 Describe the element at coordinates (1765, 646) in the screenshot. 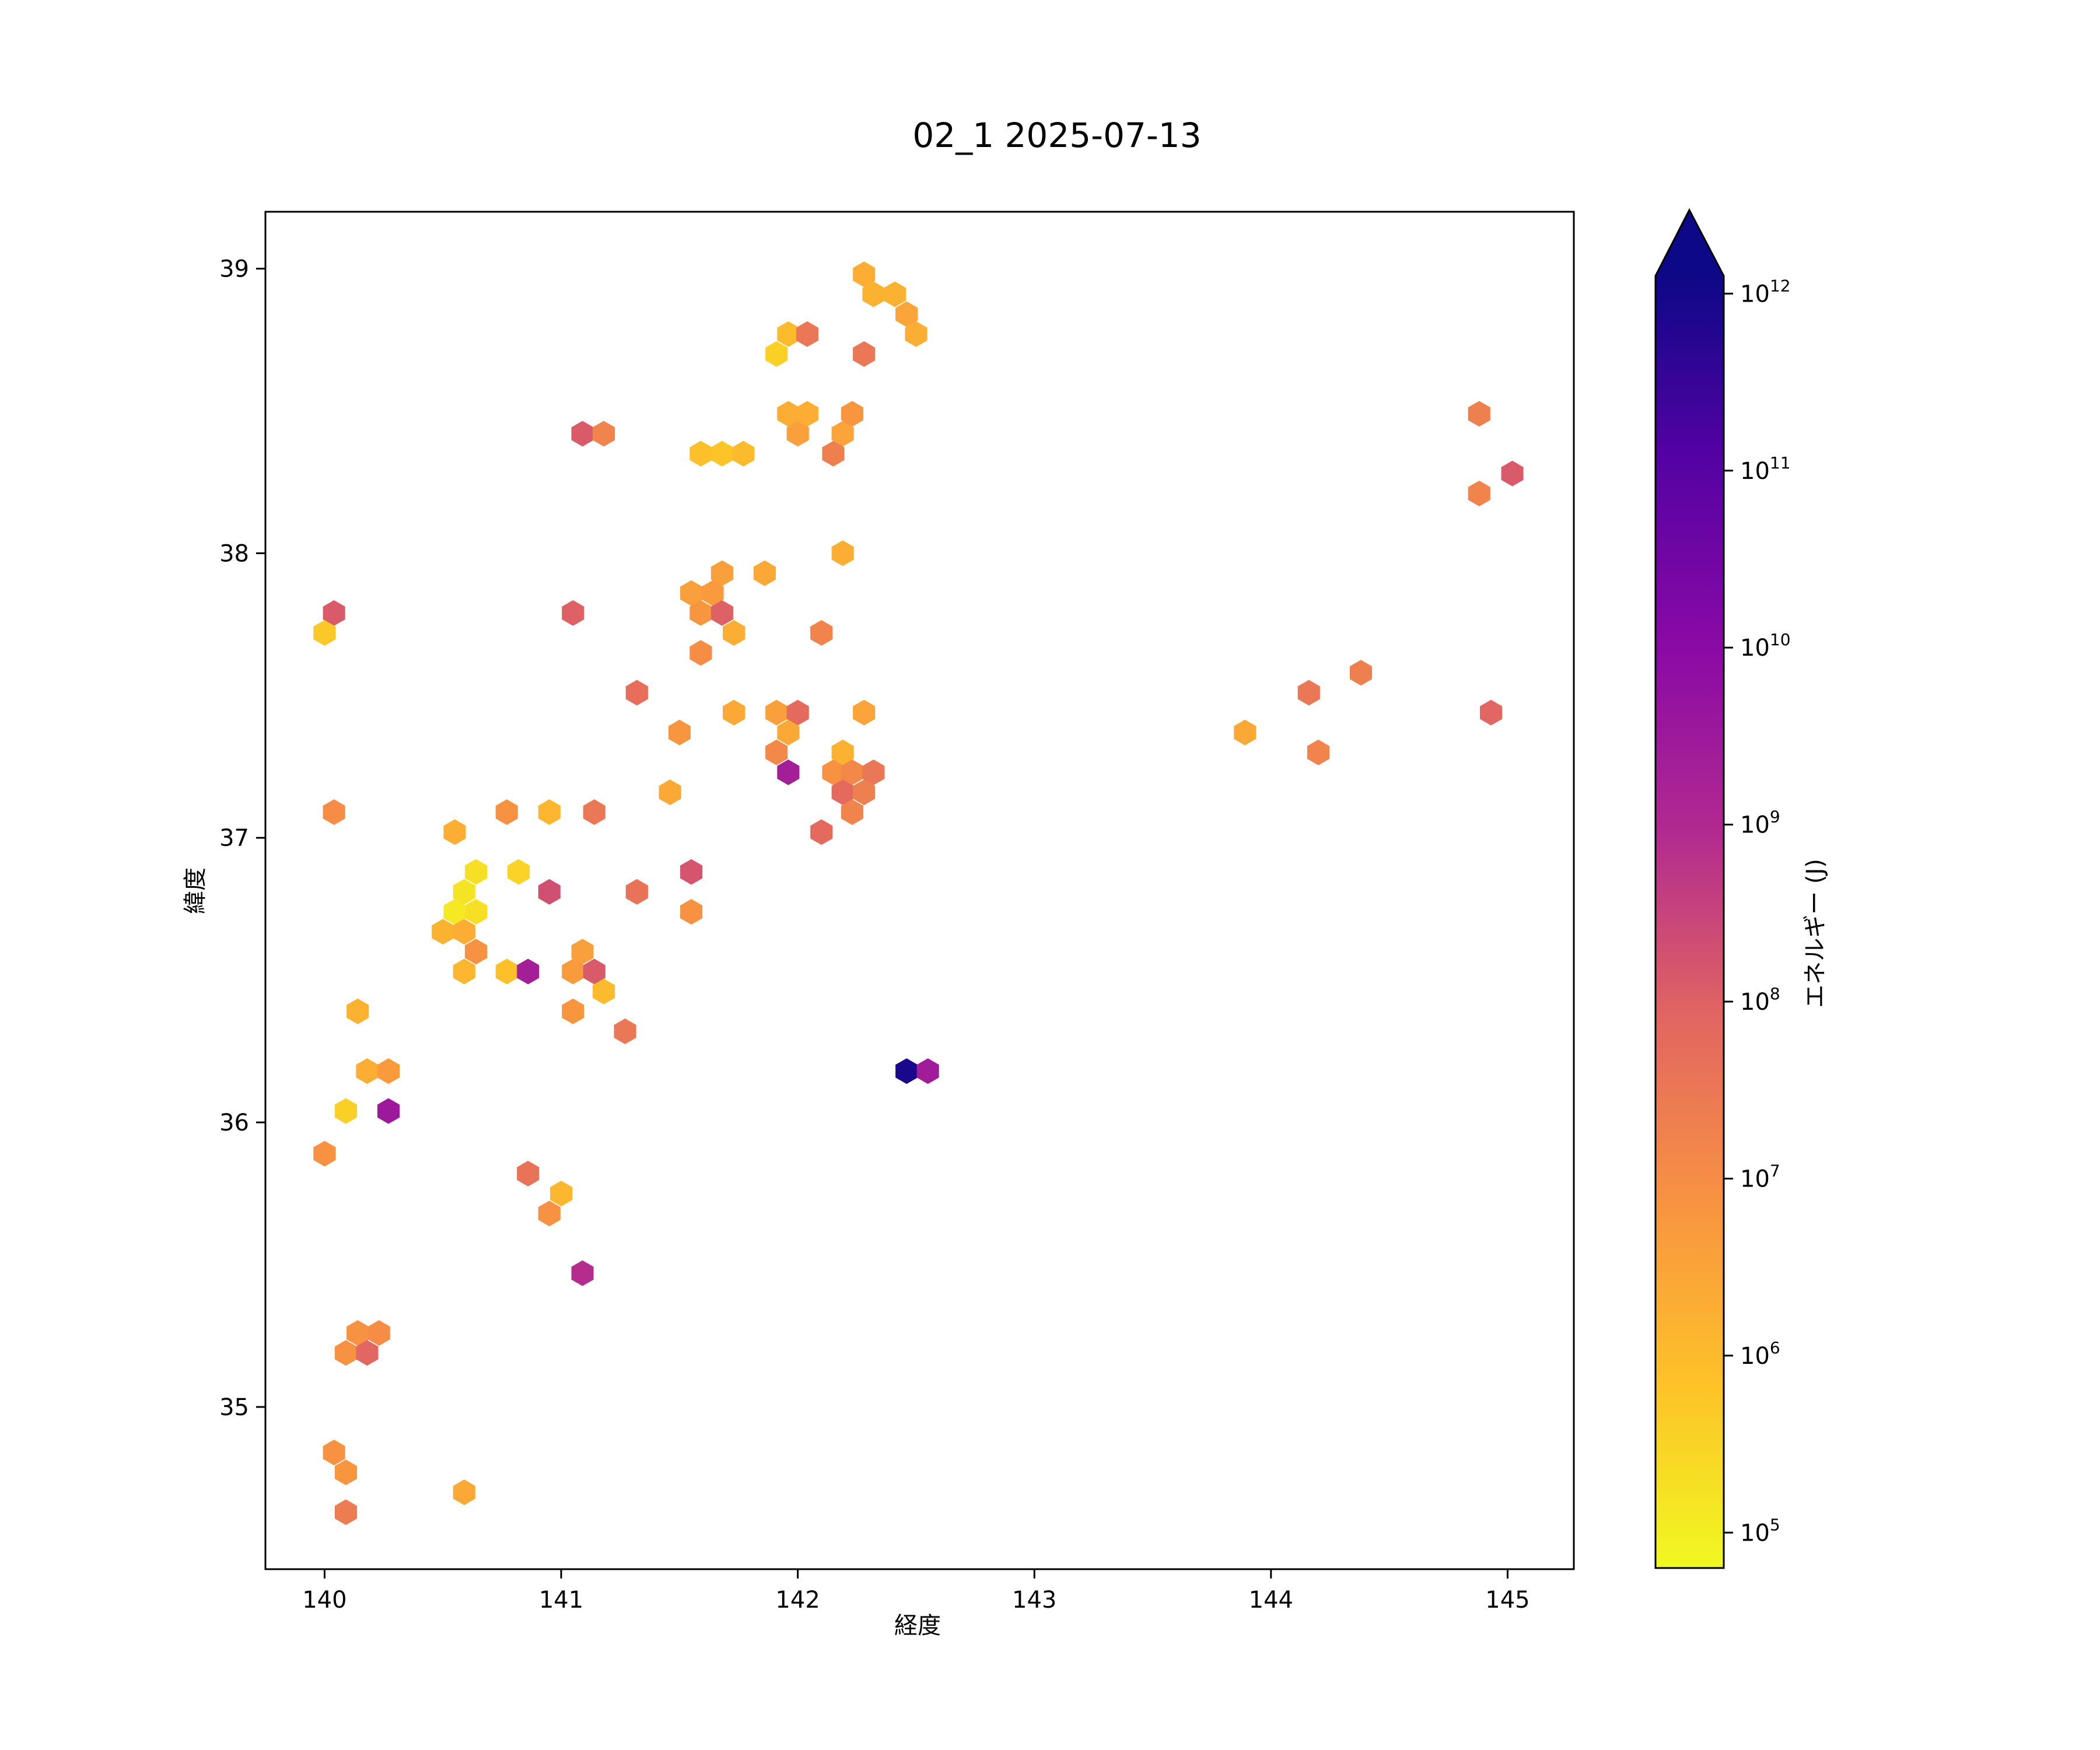

I see `colorbar-tick-label: 10¹⁰` at that location.